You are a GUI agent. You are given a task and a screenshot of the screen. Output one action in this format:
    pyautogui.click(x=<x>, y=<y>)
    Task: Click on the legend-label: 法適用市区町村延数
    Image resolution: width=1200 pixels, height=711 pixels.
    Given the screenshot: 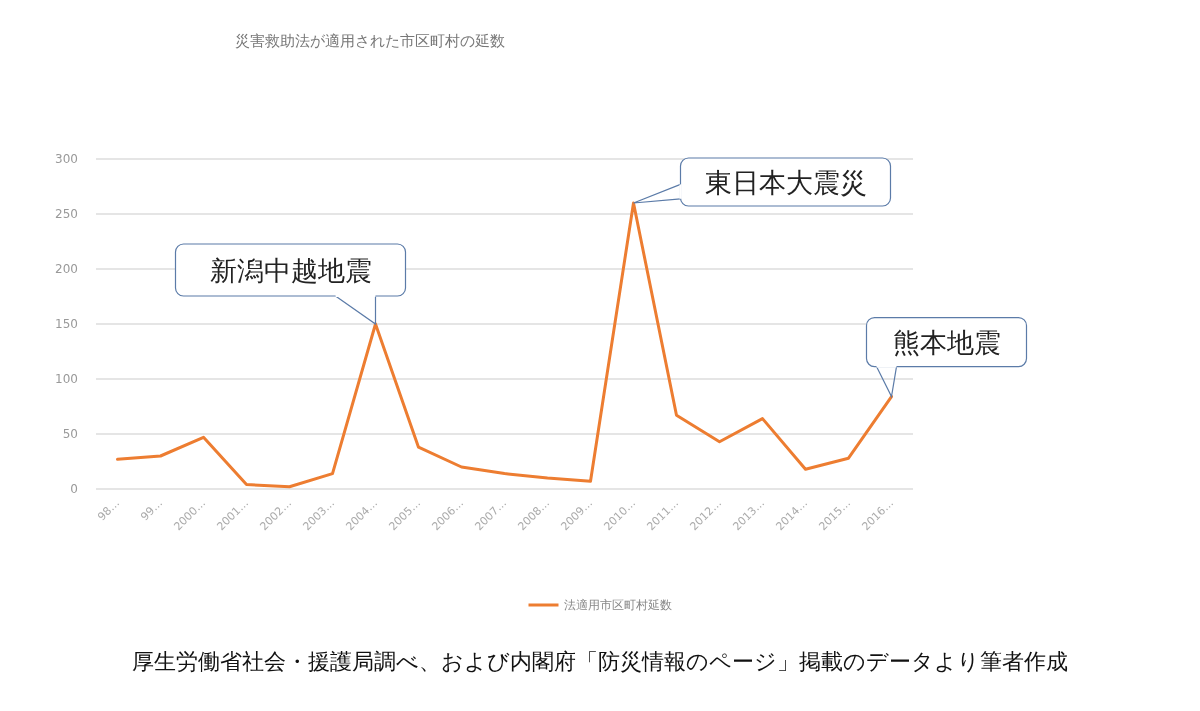 What is the action you would take?
    pyautogui.click(x=617, y=605)
    